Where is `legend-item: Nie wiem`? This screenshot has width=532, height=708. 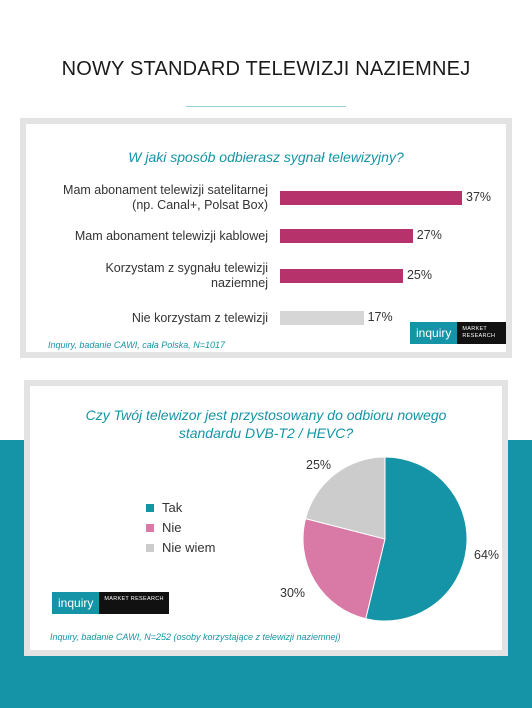
legend-item: Nie wiem is located at coordinates (180, 547).